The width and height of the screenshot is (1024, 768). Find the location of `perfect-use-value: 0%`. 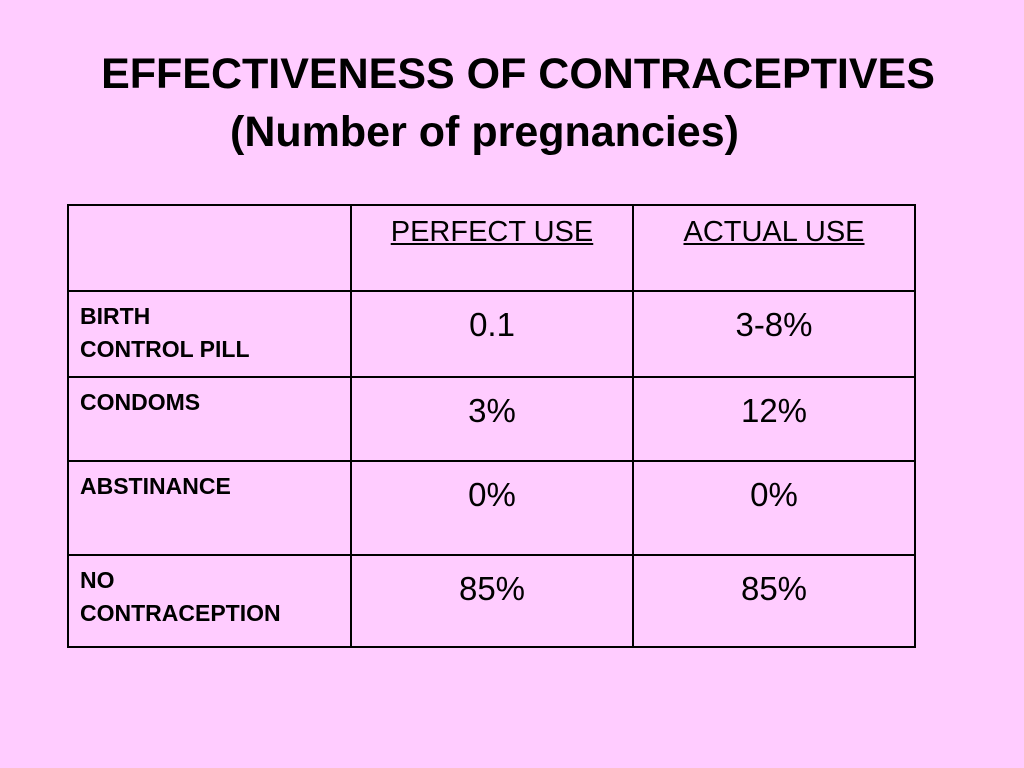

perfect-use-value: 0% is located at coordinates (492, 494).